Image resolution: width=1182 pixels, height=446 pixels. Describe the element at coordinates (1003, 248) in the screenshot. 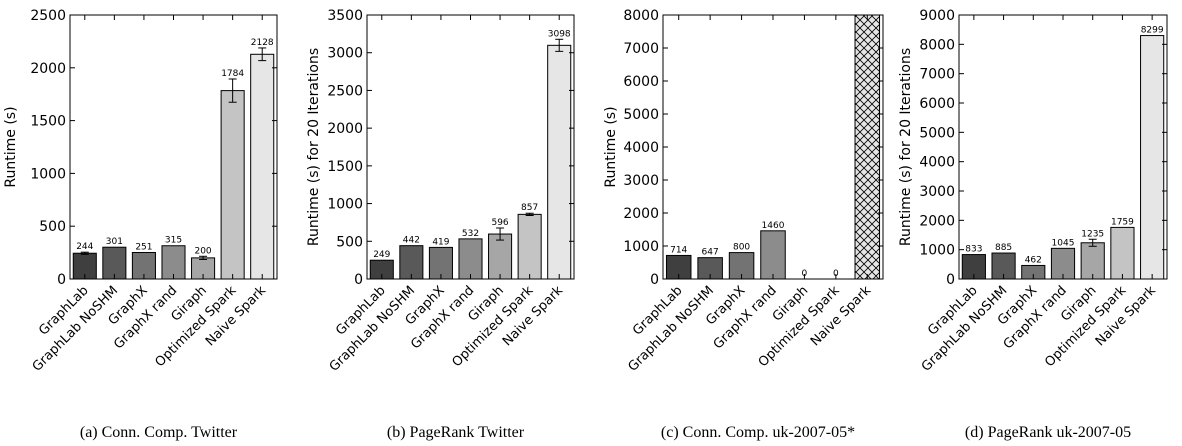

I see `data-label: 885` at that location.